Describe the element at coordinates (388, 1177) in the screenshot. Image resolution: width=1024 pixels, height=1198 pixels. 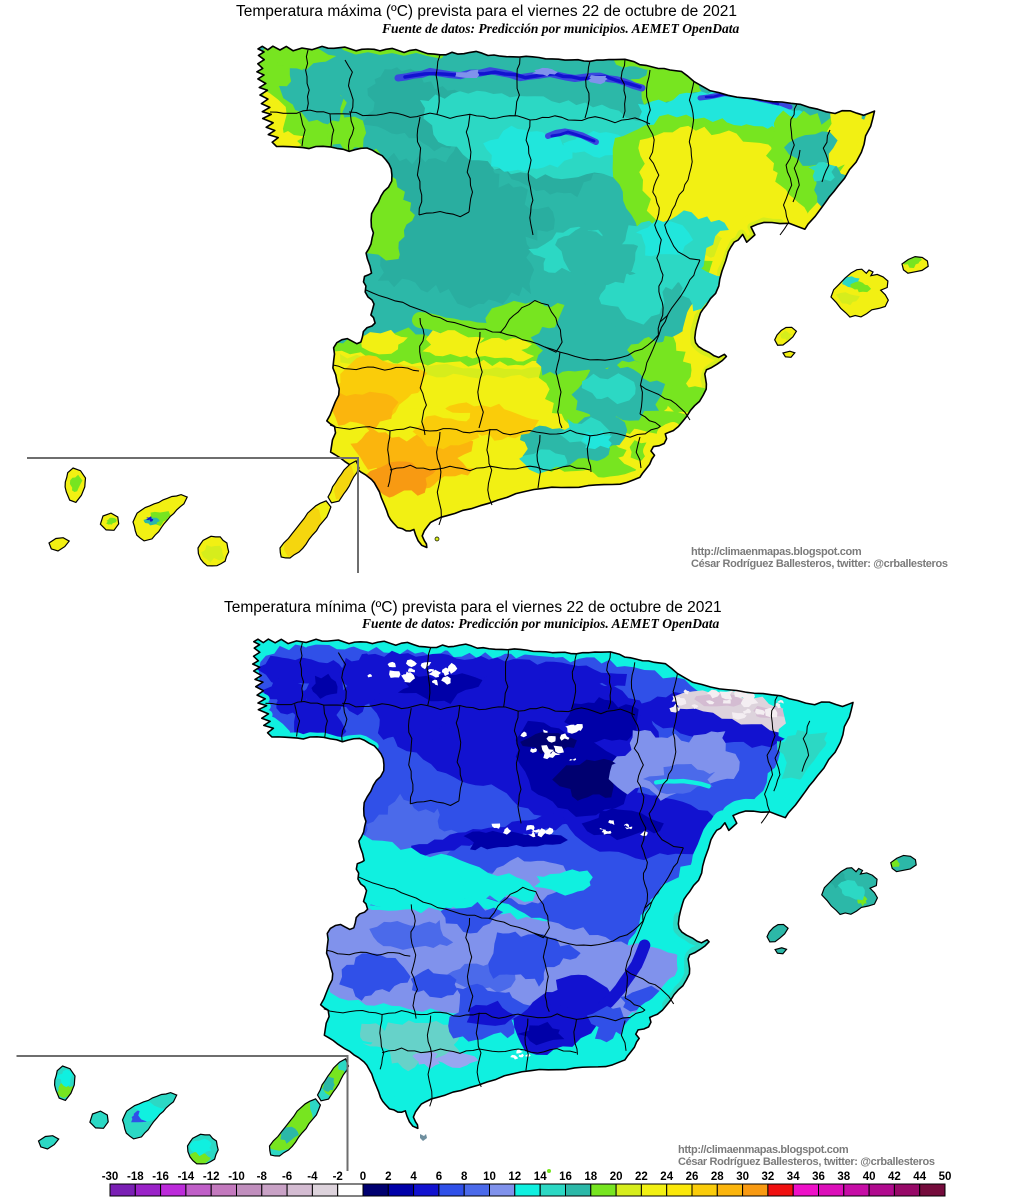
I see `svg-text: 2` at that location.